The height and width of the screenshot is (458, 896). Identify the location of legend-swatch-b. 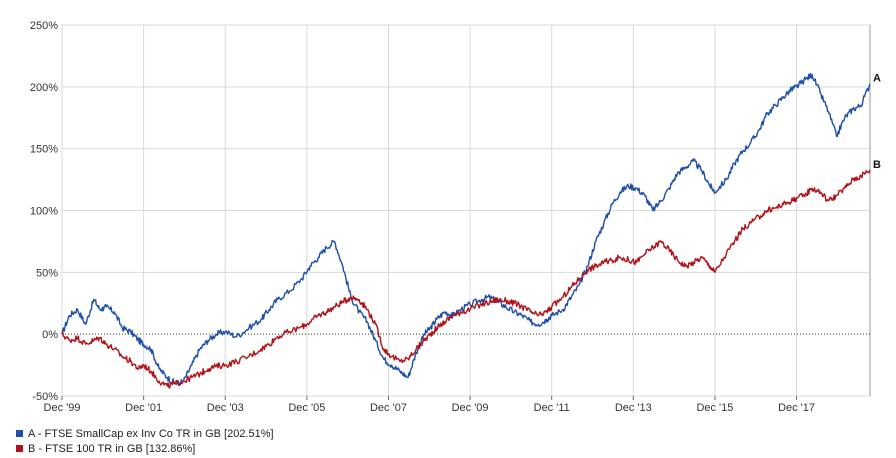
(19, 448).